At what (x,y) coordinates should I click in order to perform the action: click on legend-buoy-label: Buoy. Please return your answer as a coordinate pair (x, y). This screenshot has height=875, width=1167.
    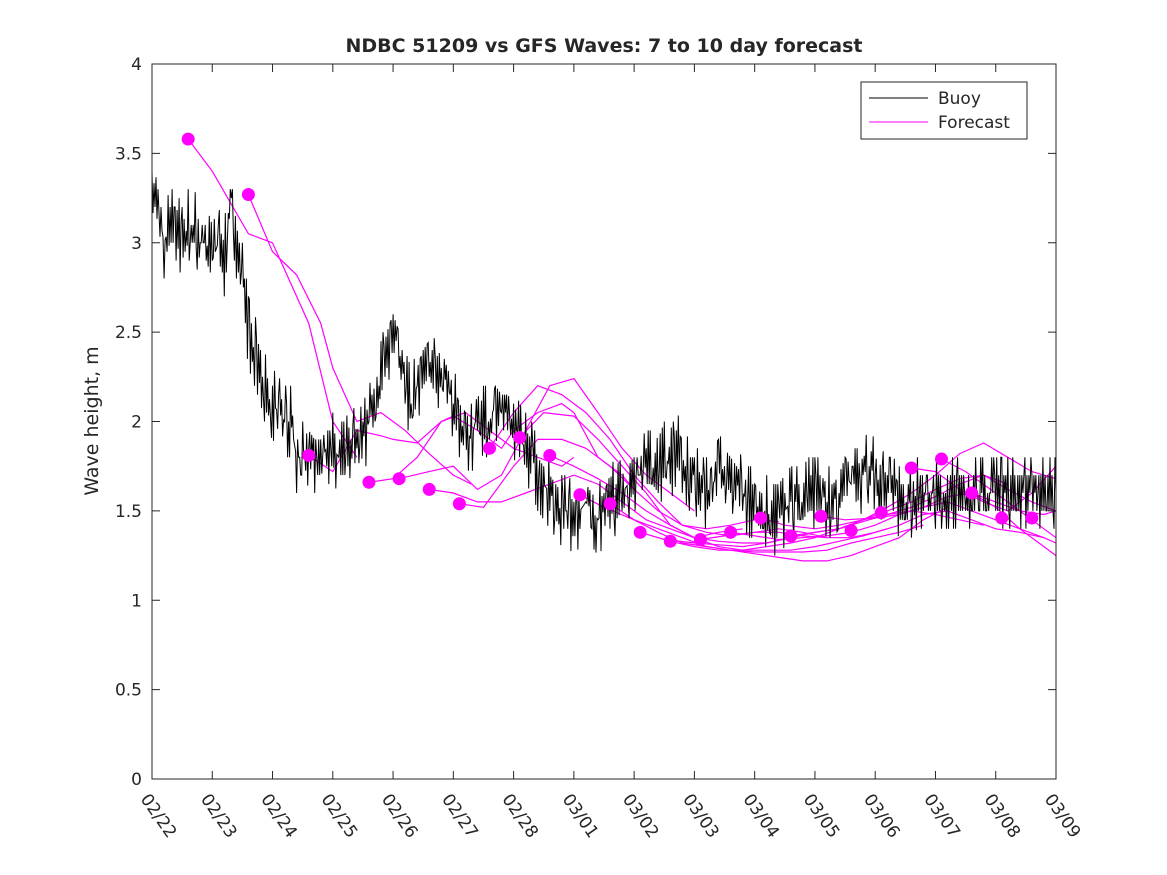
    Looking at the image, I should click on (959, 99).